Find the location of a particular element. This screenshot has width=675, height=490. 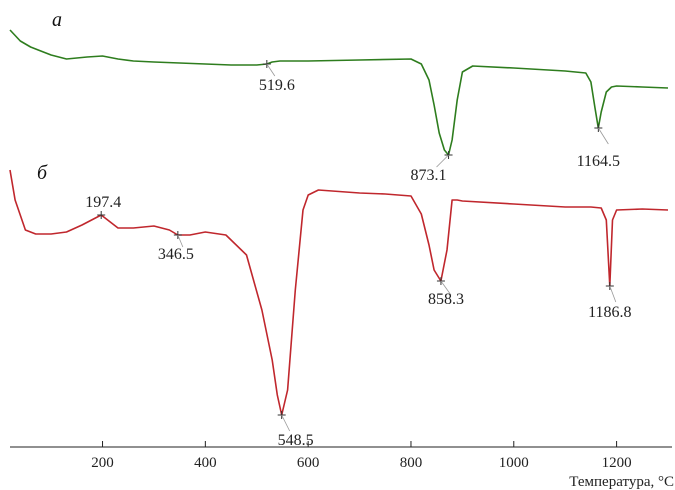

peak-label: 548.5 is located at coordinates (296, 440).